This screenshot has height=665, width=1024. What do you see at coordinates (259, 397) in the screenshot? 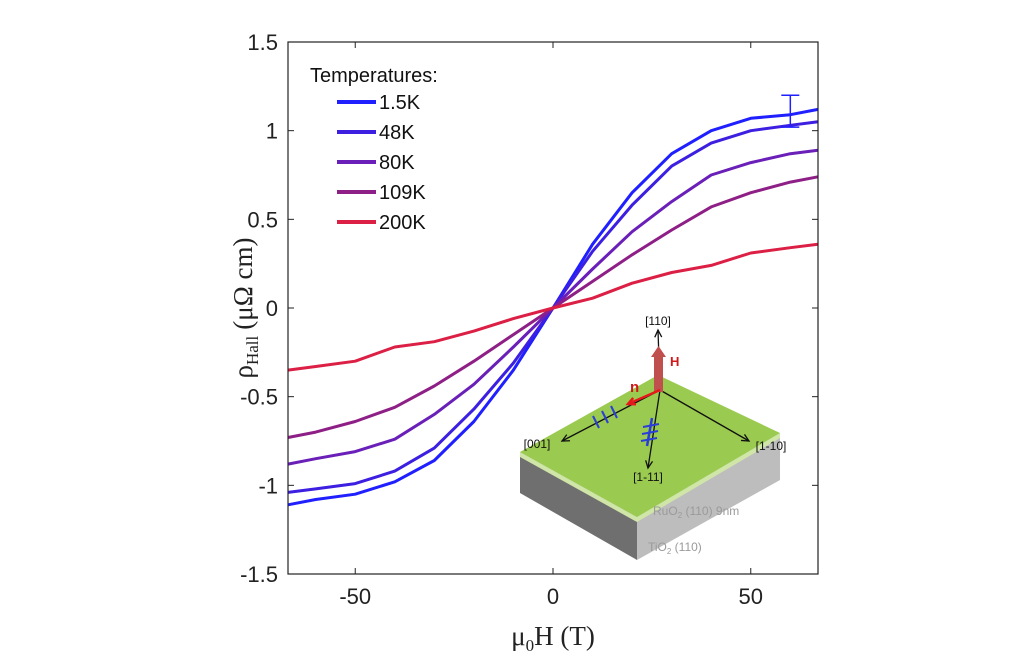
I see `y-tick-label: -0.5` at bounding box center [259, 397].